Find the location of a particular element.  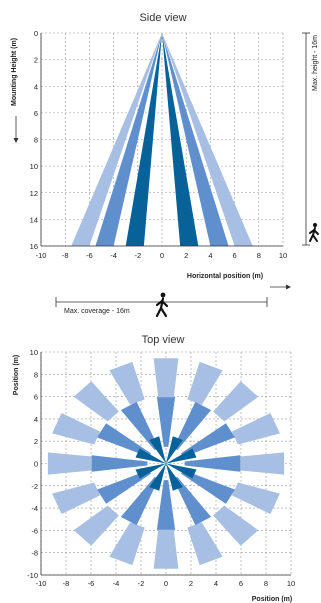

side-x-tick-label: -6 is located at coordinates (89, 255).